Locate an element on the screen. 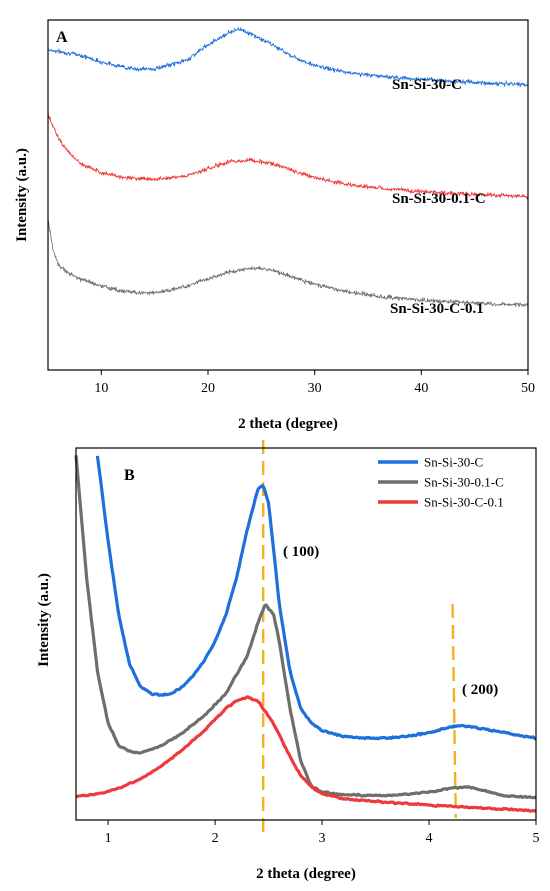 The image size is (550, 891). x-tick-label-1: 1 is located at coordinates (108, 838).